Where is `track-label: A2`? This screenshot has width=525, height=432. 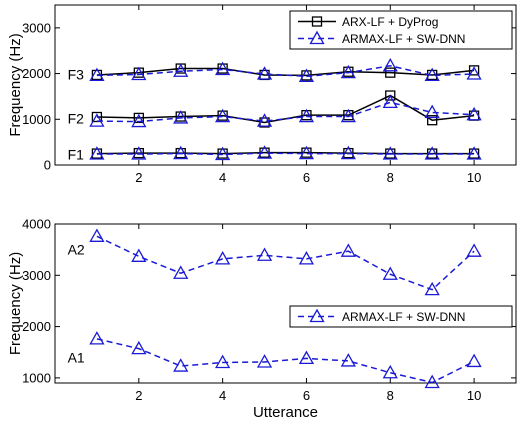
track-label: A2 is located at coordinates (76, 250).